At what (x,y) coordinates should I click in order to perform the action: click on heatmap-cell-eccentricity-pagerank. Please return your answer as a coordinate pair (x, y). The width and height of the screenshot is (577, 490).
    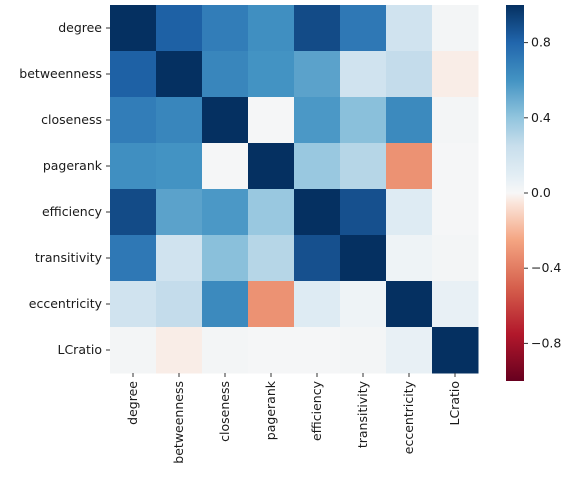
    Looking at the image, I should click on (271, 304).